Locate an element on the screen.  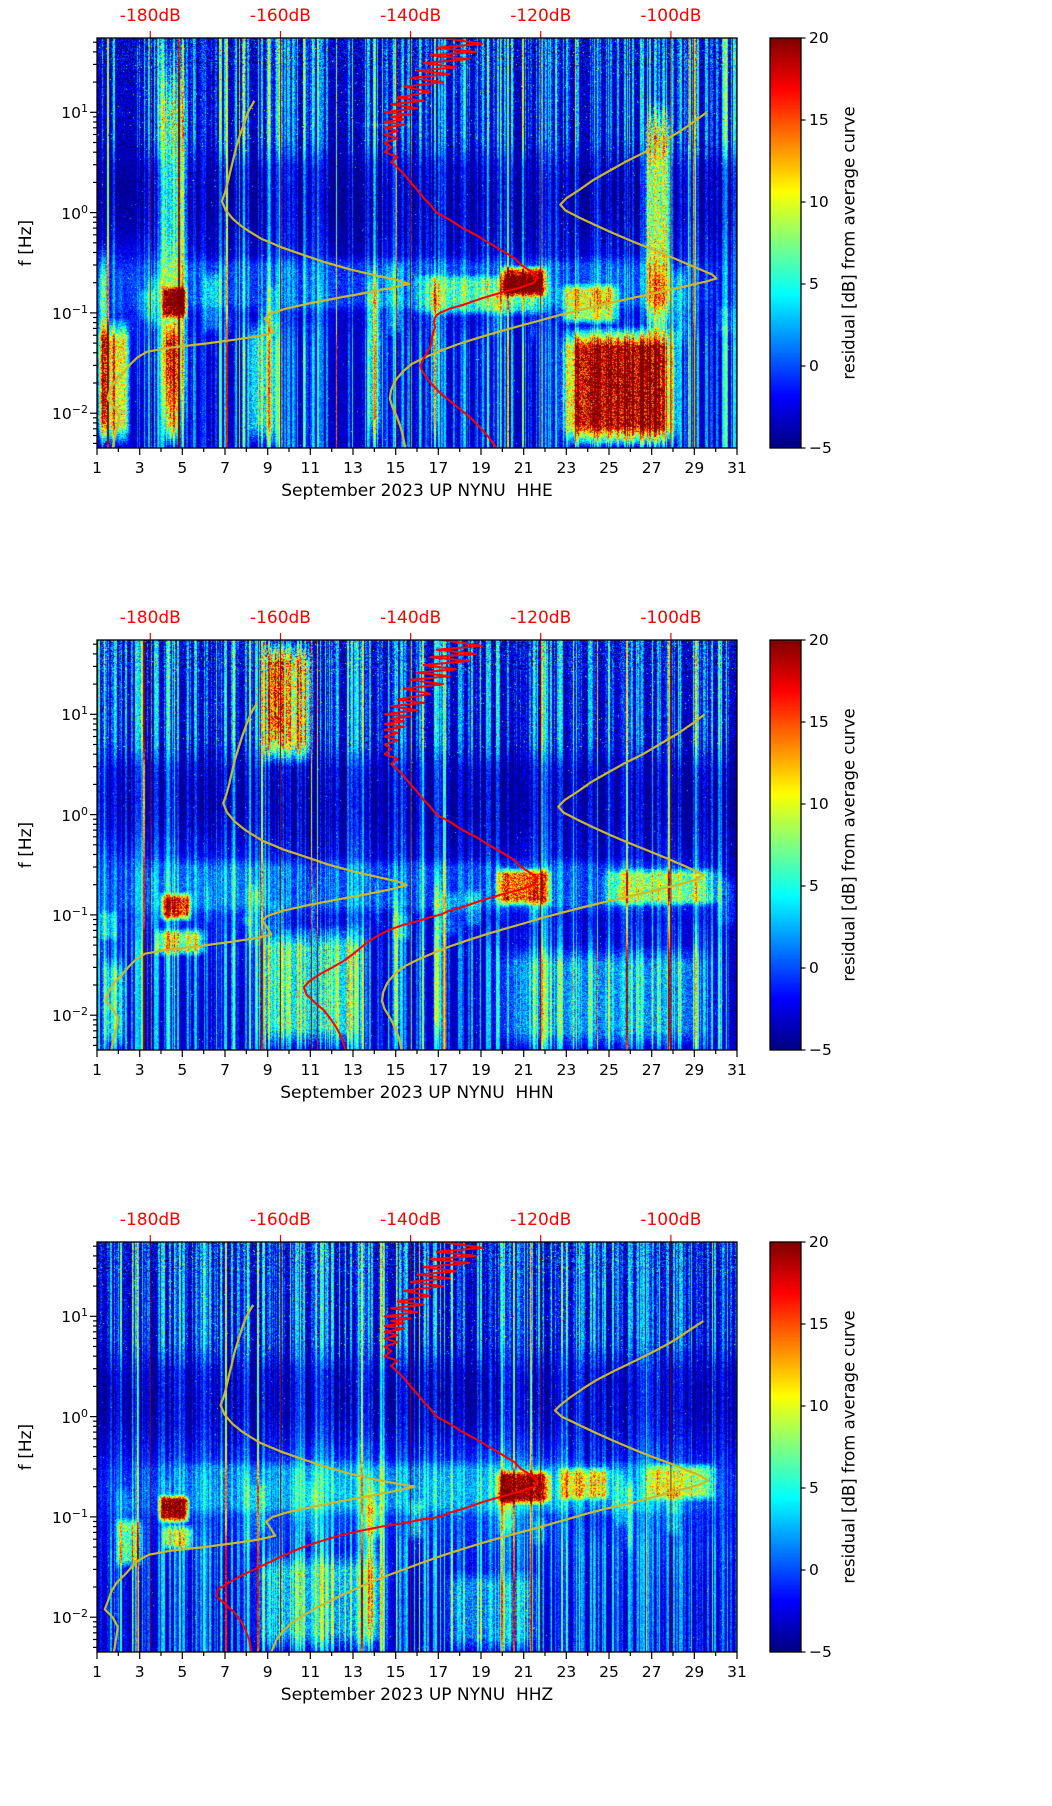
x-tick-label: 1 is located at coordinates (97, 468).